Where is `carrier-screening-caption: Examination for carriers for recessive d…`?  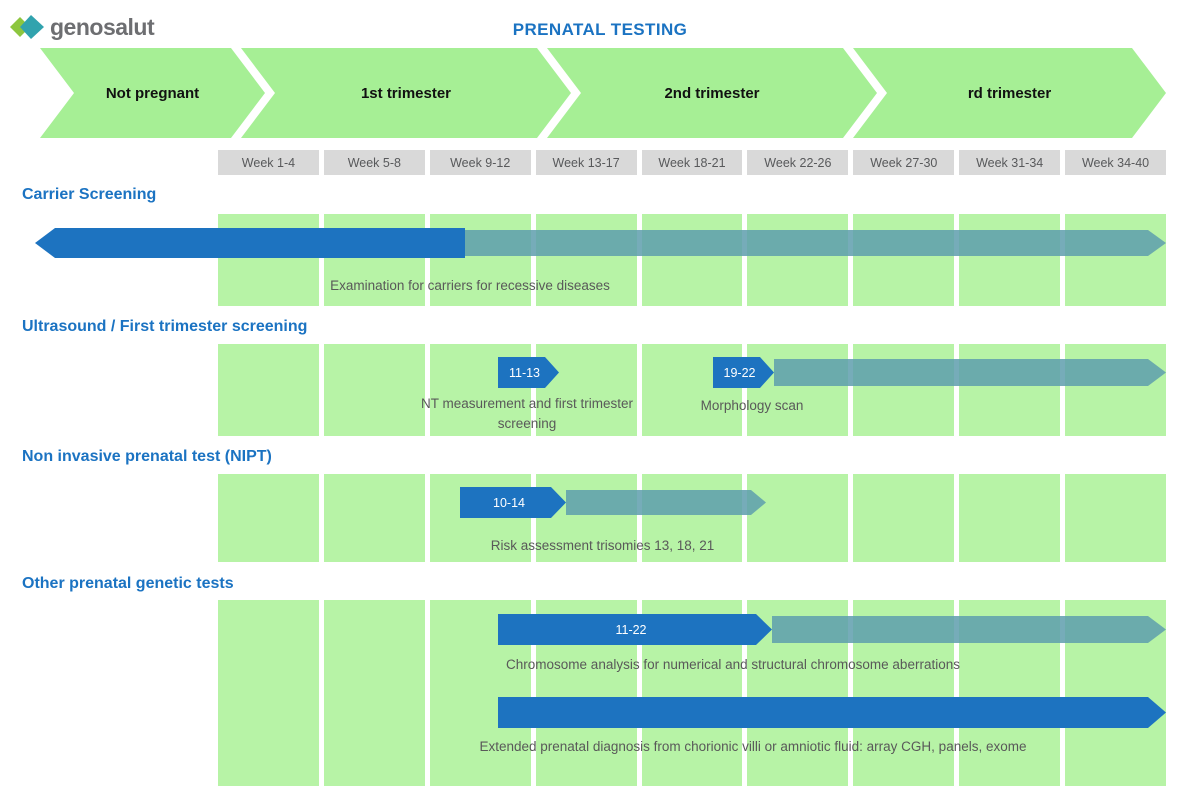 carrier-screening-caption: Examination for carriers for recessive d… is located at coordinates (470, 285).